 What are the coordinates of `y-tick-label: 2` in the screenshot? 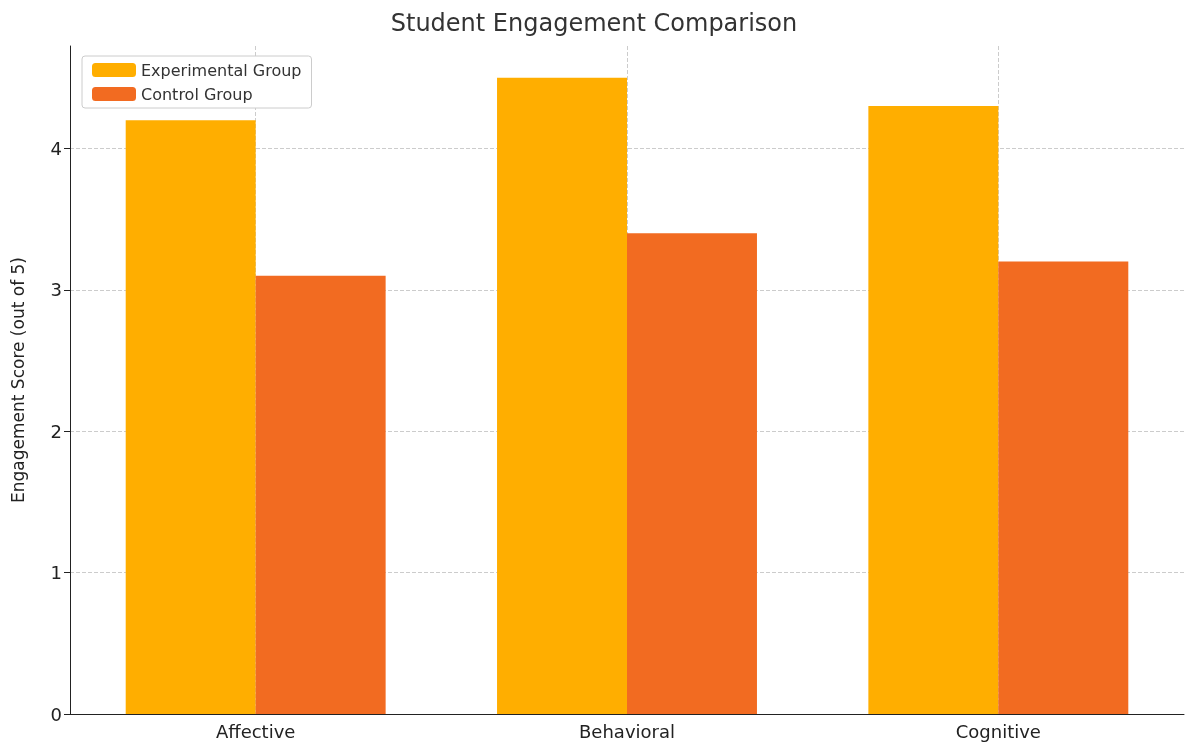 It's located at (56, 431).